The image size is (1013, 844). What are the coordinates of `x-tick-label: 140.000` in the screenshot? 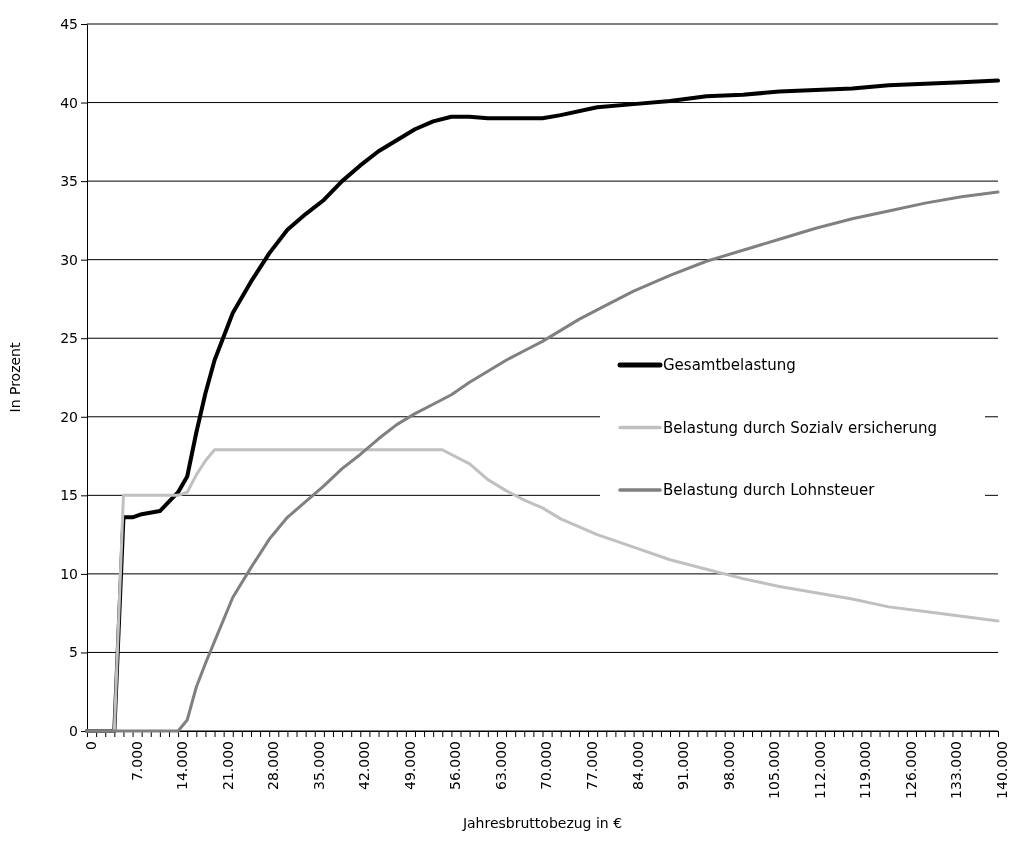 It's located at (1001, 770).